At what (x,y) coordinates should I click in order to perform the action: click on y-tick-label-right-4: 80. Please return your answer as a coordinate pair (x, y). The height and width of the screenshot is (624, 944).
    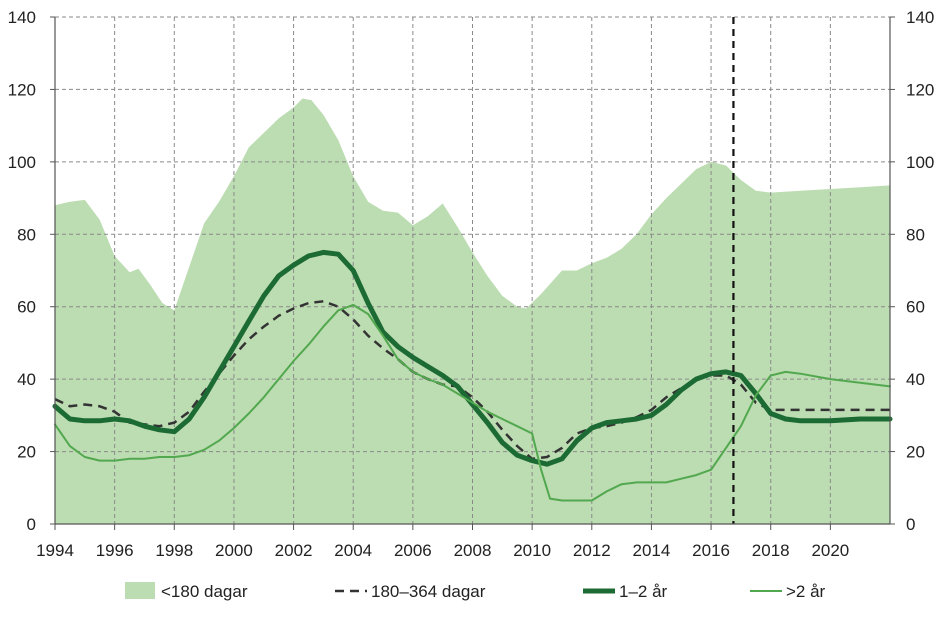
    Looking at the image, I should click on (915, 234).